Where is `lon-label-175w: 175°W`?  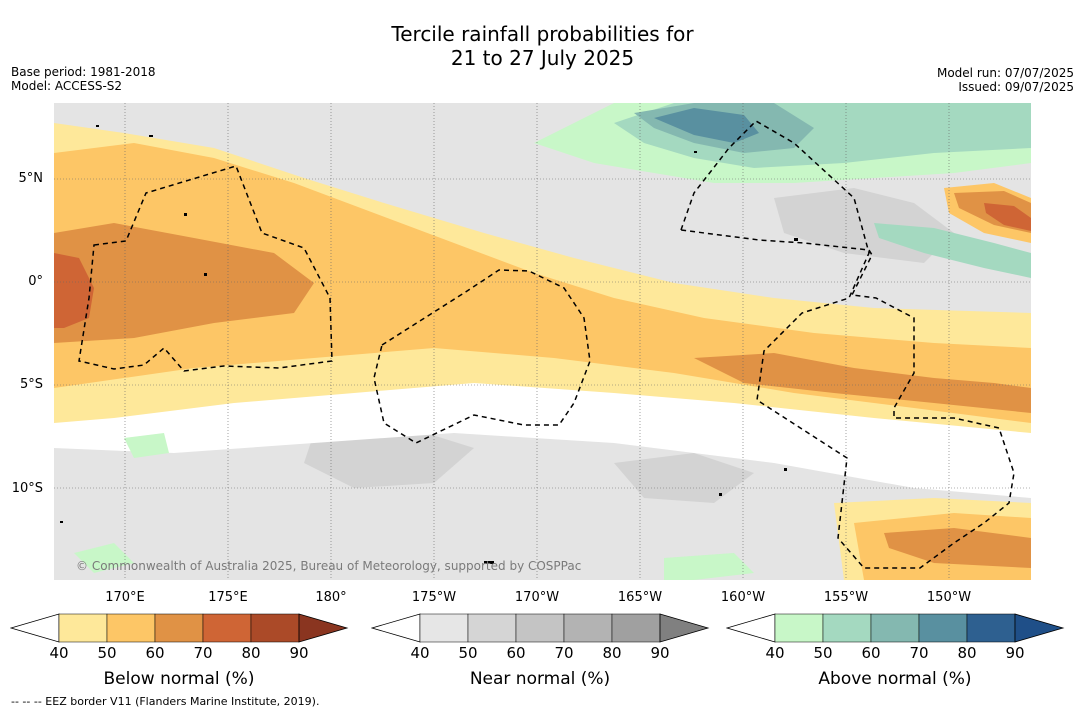 lon-label-175w: 175°W is located at coordinates (434, 597).